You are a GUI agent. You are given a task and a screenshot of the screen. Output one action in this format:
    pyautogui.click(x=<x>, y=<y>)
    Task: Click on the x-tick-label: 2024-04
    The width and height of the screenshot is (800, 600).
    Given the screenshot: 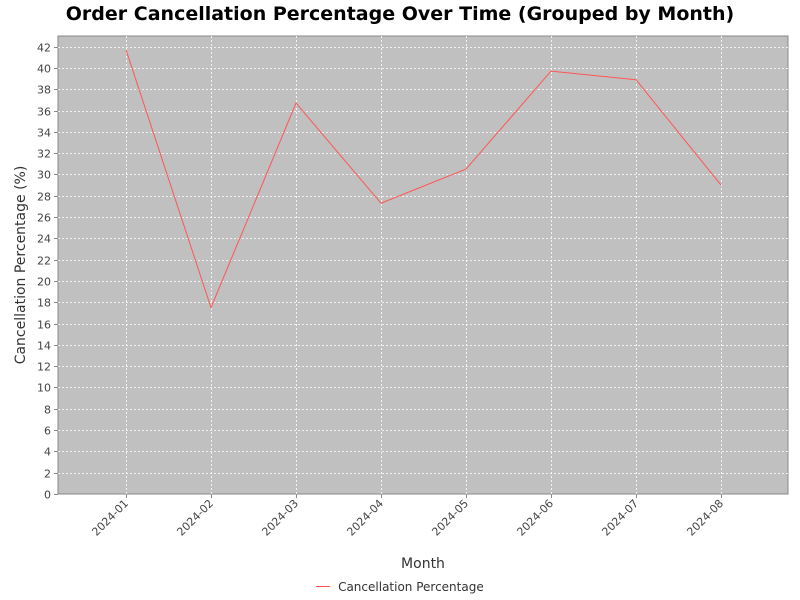 What is the action you would take?
    pyautogui.click(x=365, y=518)
    